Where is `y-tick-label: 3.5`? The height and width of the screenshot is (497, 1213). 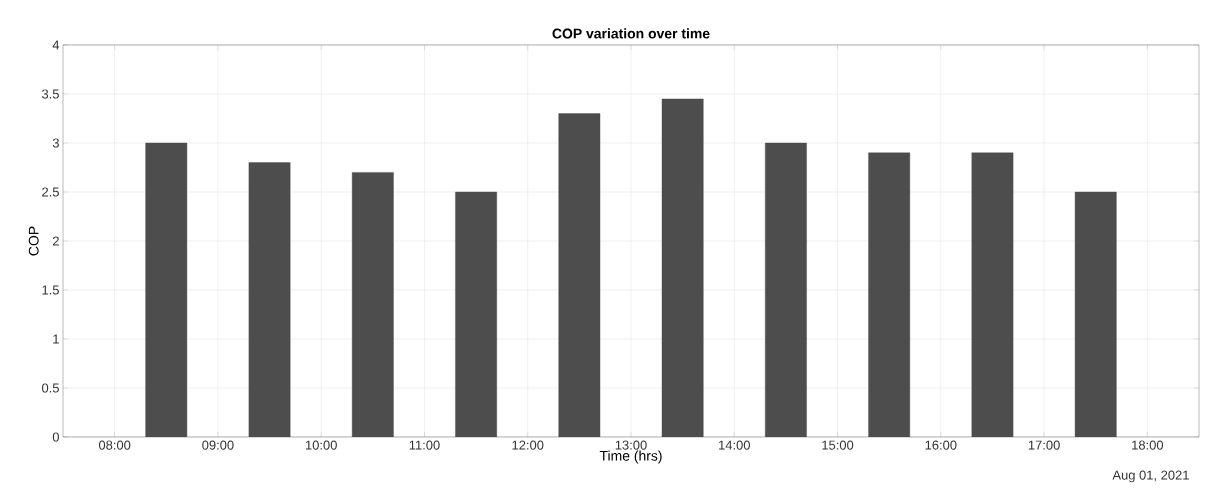
y-tick-label: 3.5 is located at coordinates (50, 94).